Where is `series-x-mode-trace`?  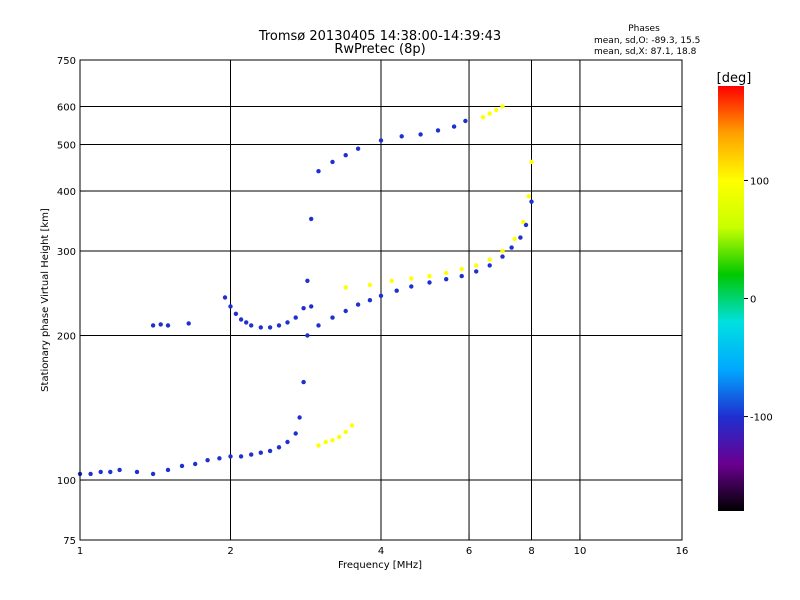
series-x-mode-trace is located at coordinates (438, 224).